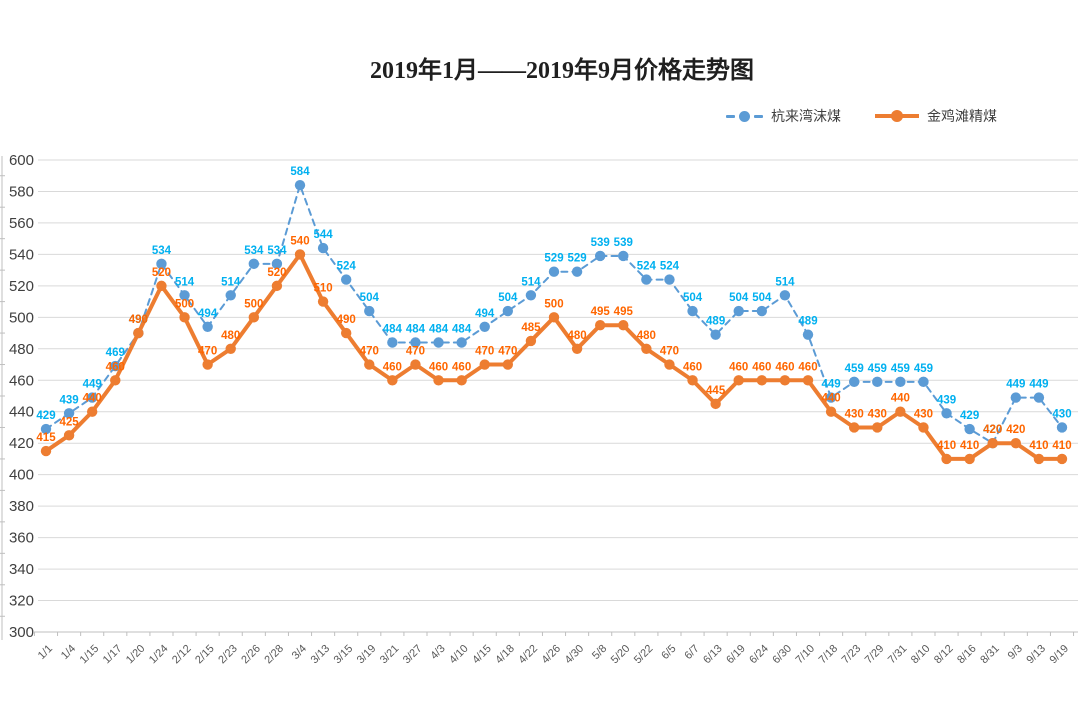  What do you see at coordinates (21, 160) in the screenshot?
I see `y-axis-tick-label: 600` at bounding box center [21, 160].